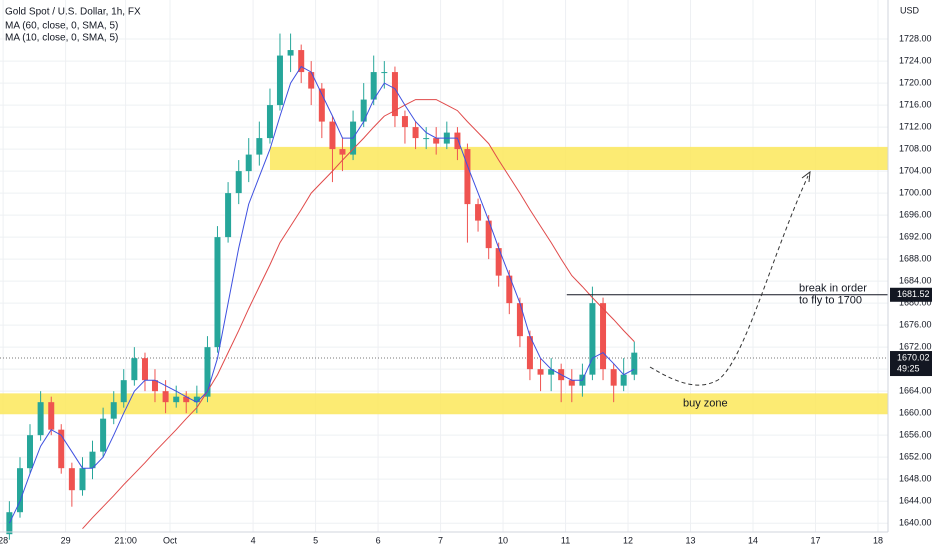 This screenshot has width=932, height=550. What do you see at coordinates (915, 148) in the screenshot?
I see `y-tick-label: 1708.00` at bounding box center [915, 148].